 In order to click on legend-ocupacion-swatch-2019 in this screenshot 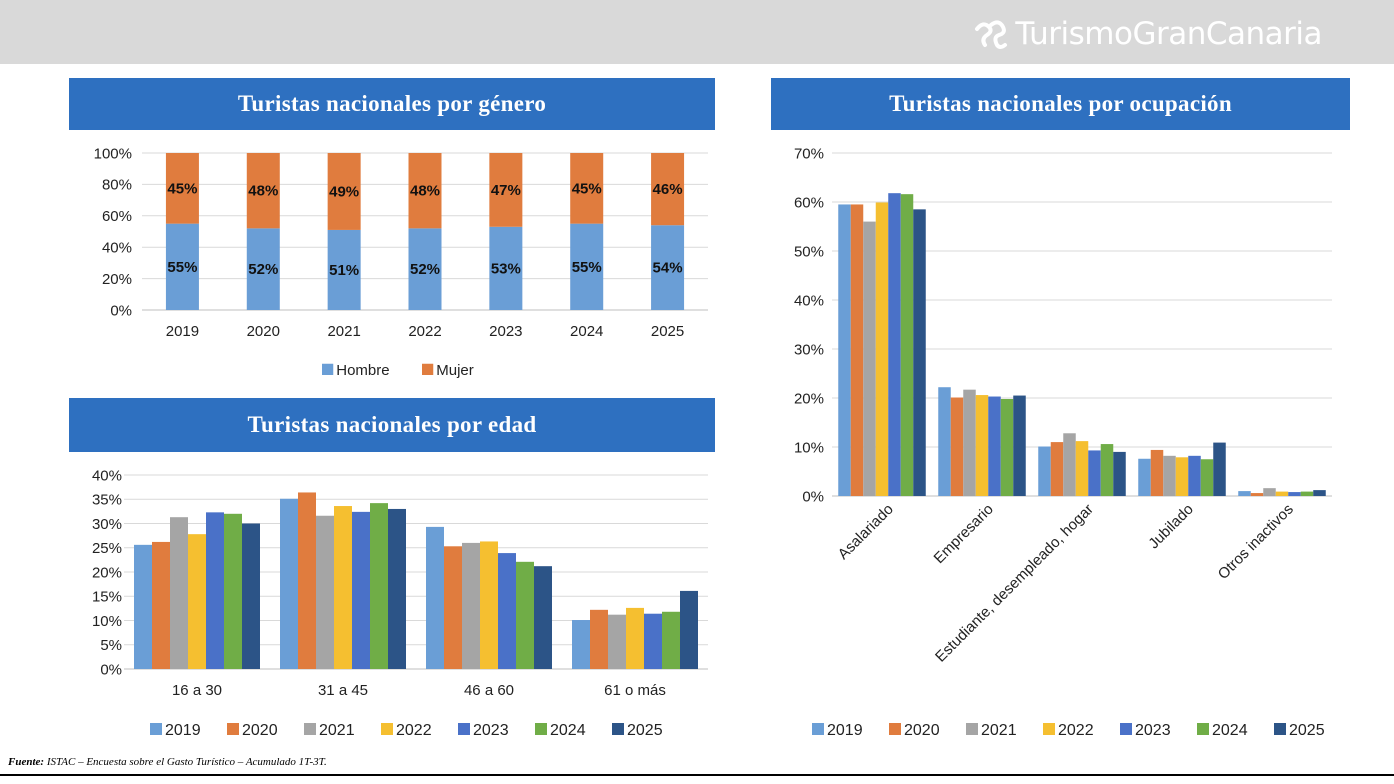, I will do `click(818, 729)`.